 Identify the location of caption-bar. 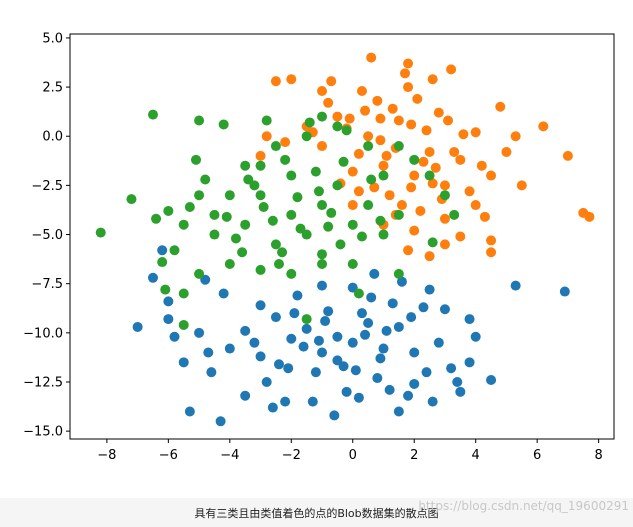
(316, 512).